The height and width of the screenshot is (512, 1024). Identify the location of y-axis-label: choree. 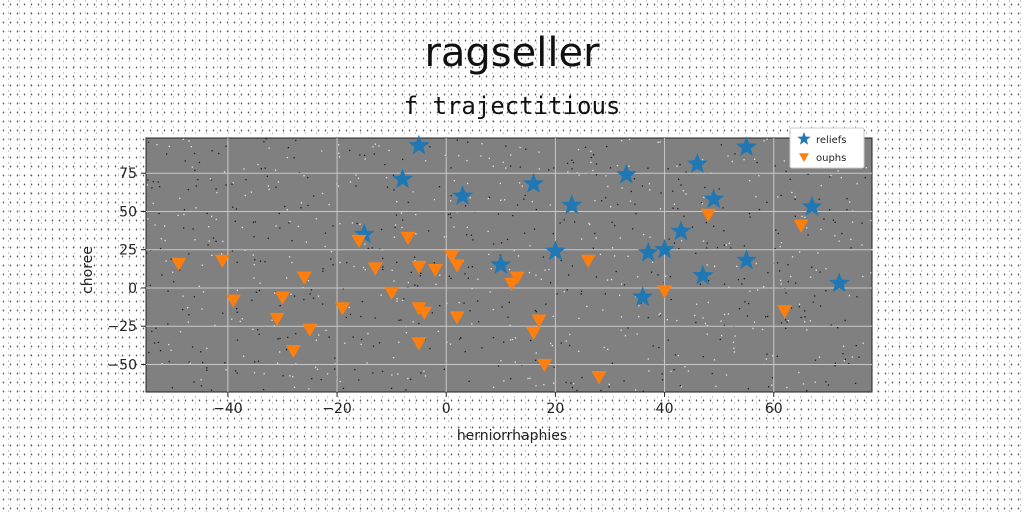
(88, 270).